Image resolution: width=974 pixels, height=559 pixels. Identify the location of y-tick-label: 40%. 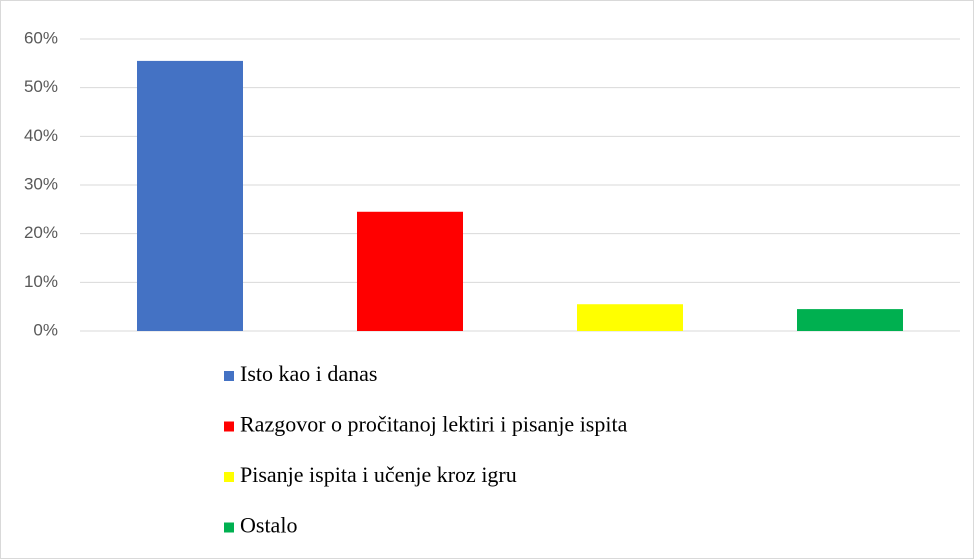
(41, 135).